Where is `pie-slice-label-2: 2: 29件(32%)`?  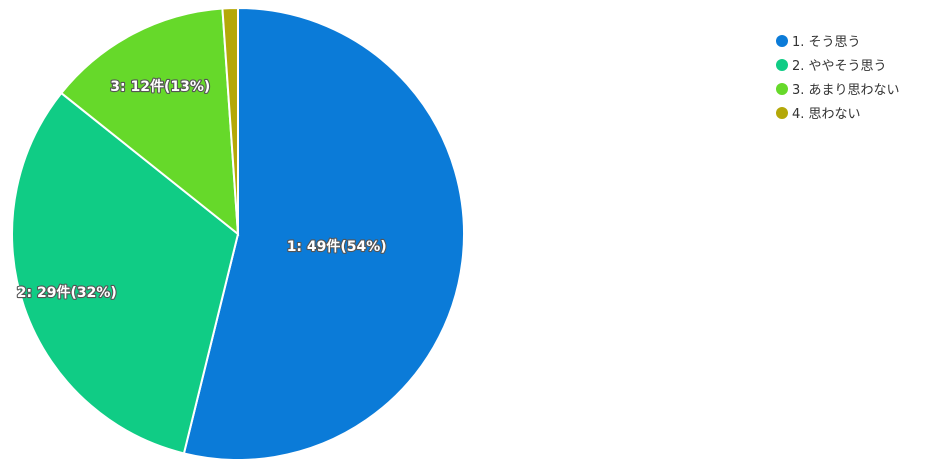
pie-slice-label-2: 2: 29件(32%) is located at coordinates (67, 292).